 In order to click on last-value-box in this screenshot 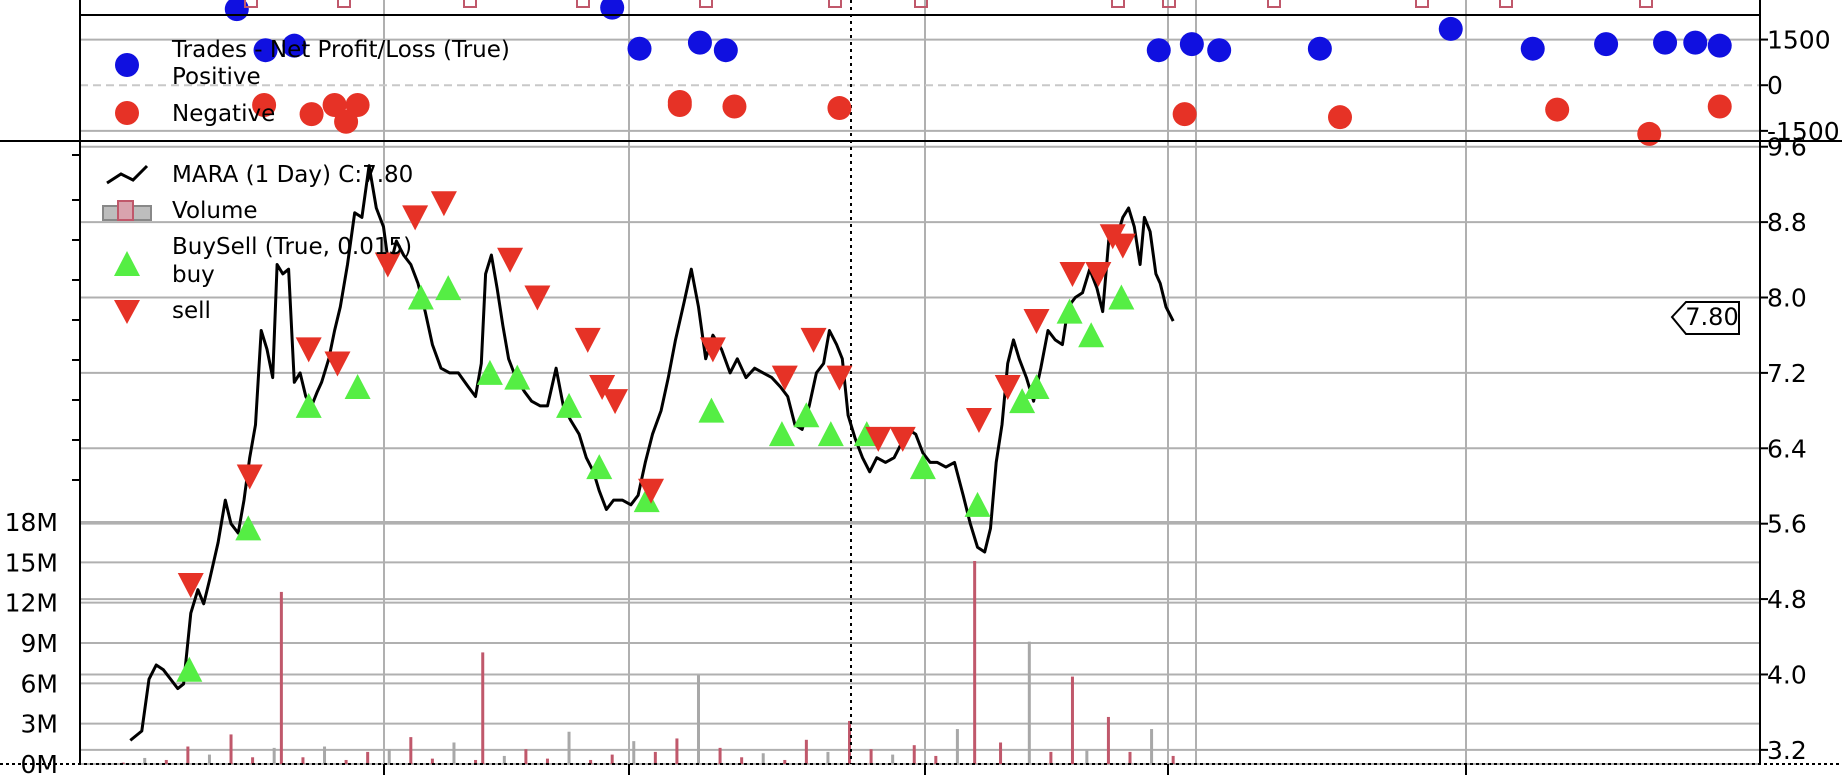, I will do `click(1705, 318)`.